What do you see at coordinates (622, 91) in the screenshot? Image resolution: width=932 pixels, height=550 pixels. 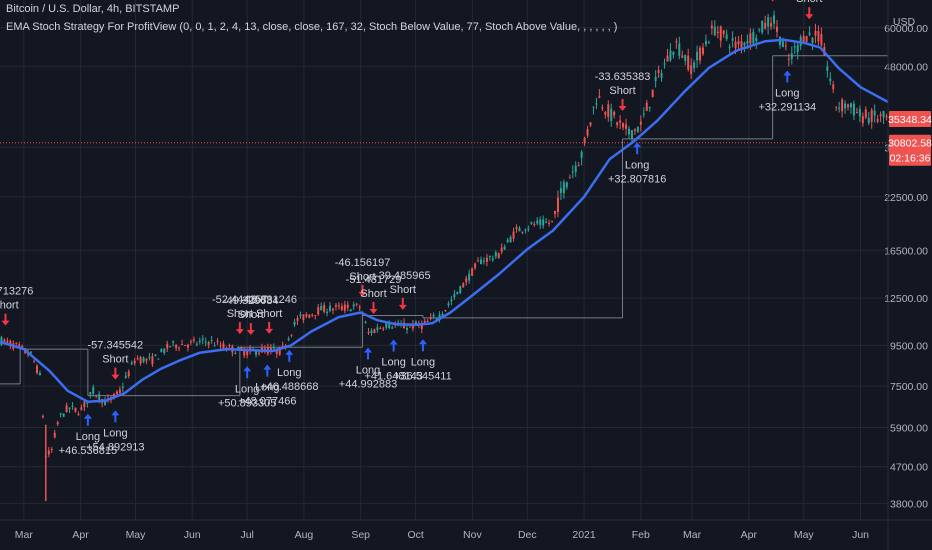 I see `signal-label: Short` at bounding box center [622, 91].